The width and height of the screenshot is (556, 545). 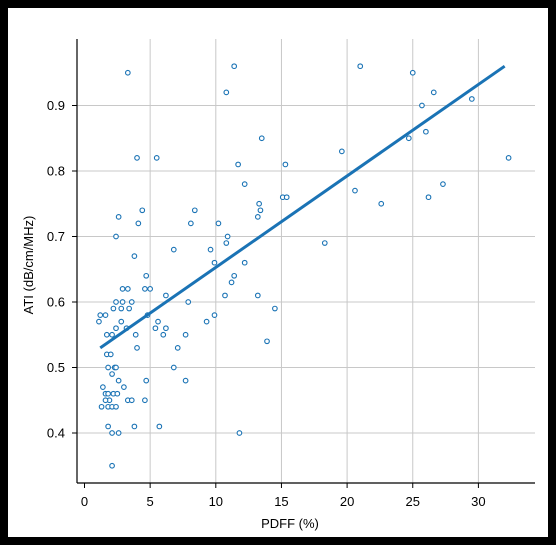 What do you see at coordinates (56, 105) in the screenshot?
I see `y-tick-label: 0.9` at bounding box center [56, 105].